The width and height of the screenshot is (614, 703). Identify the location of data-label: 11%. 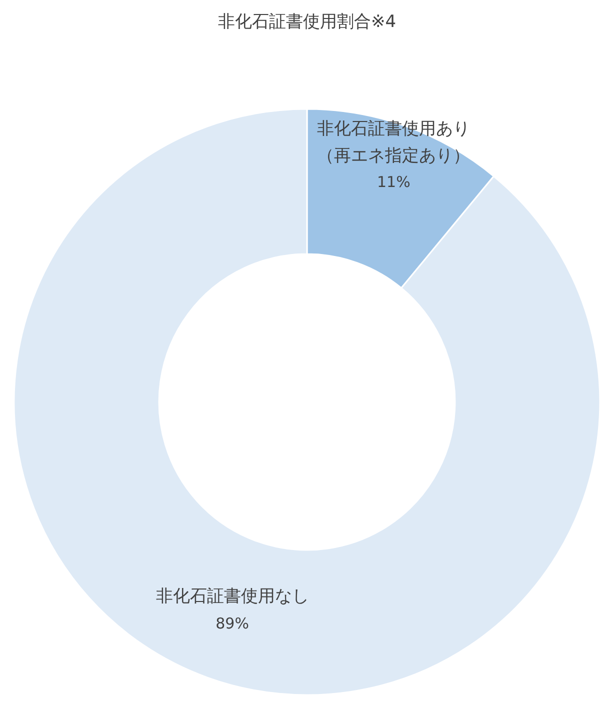
(394, 182).